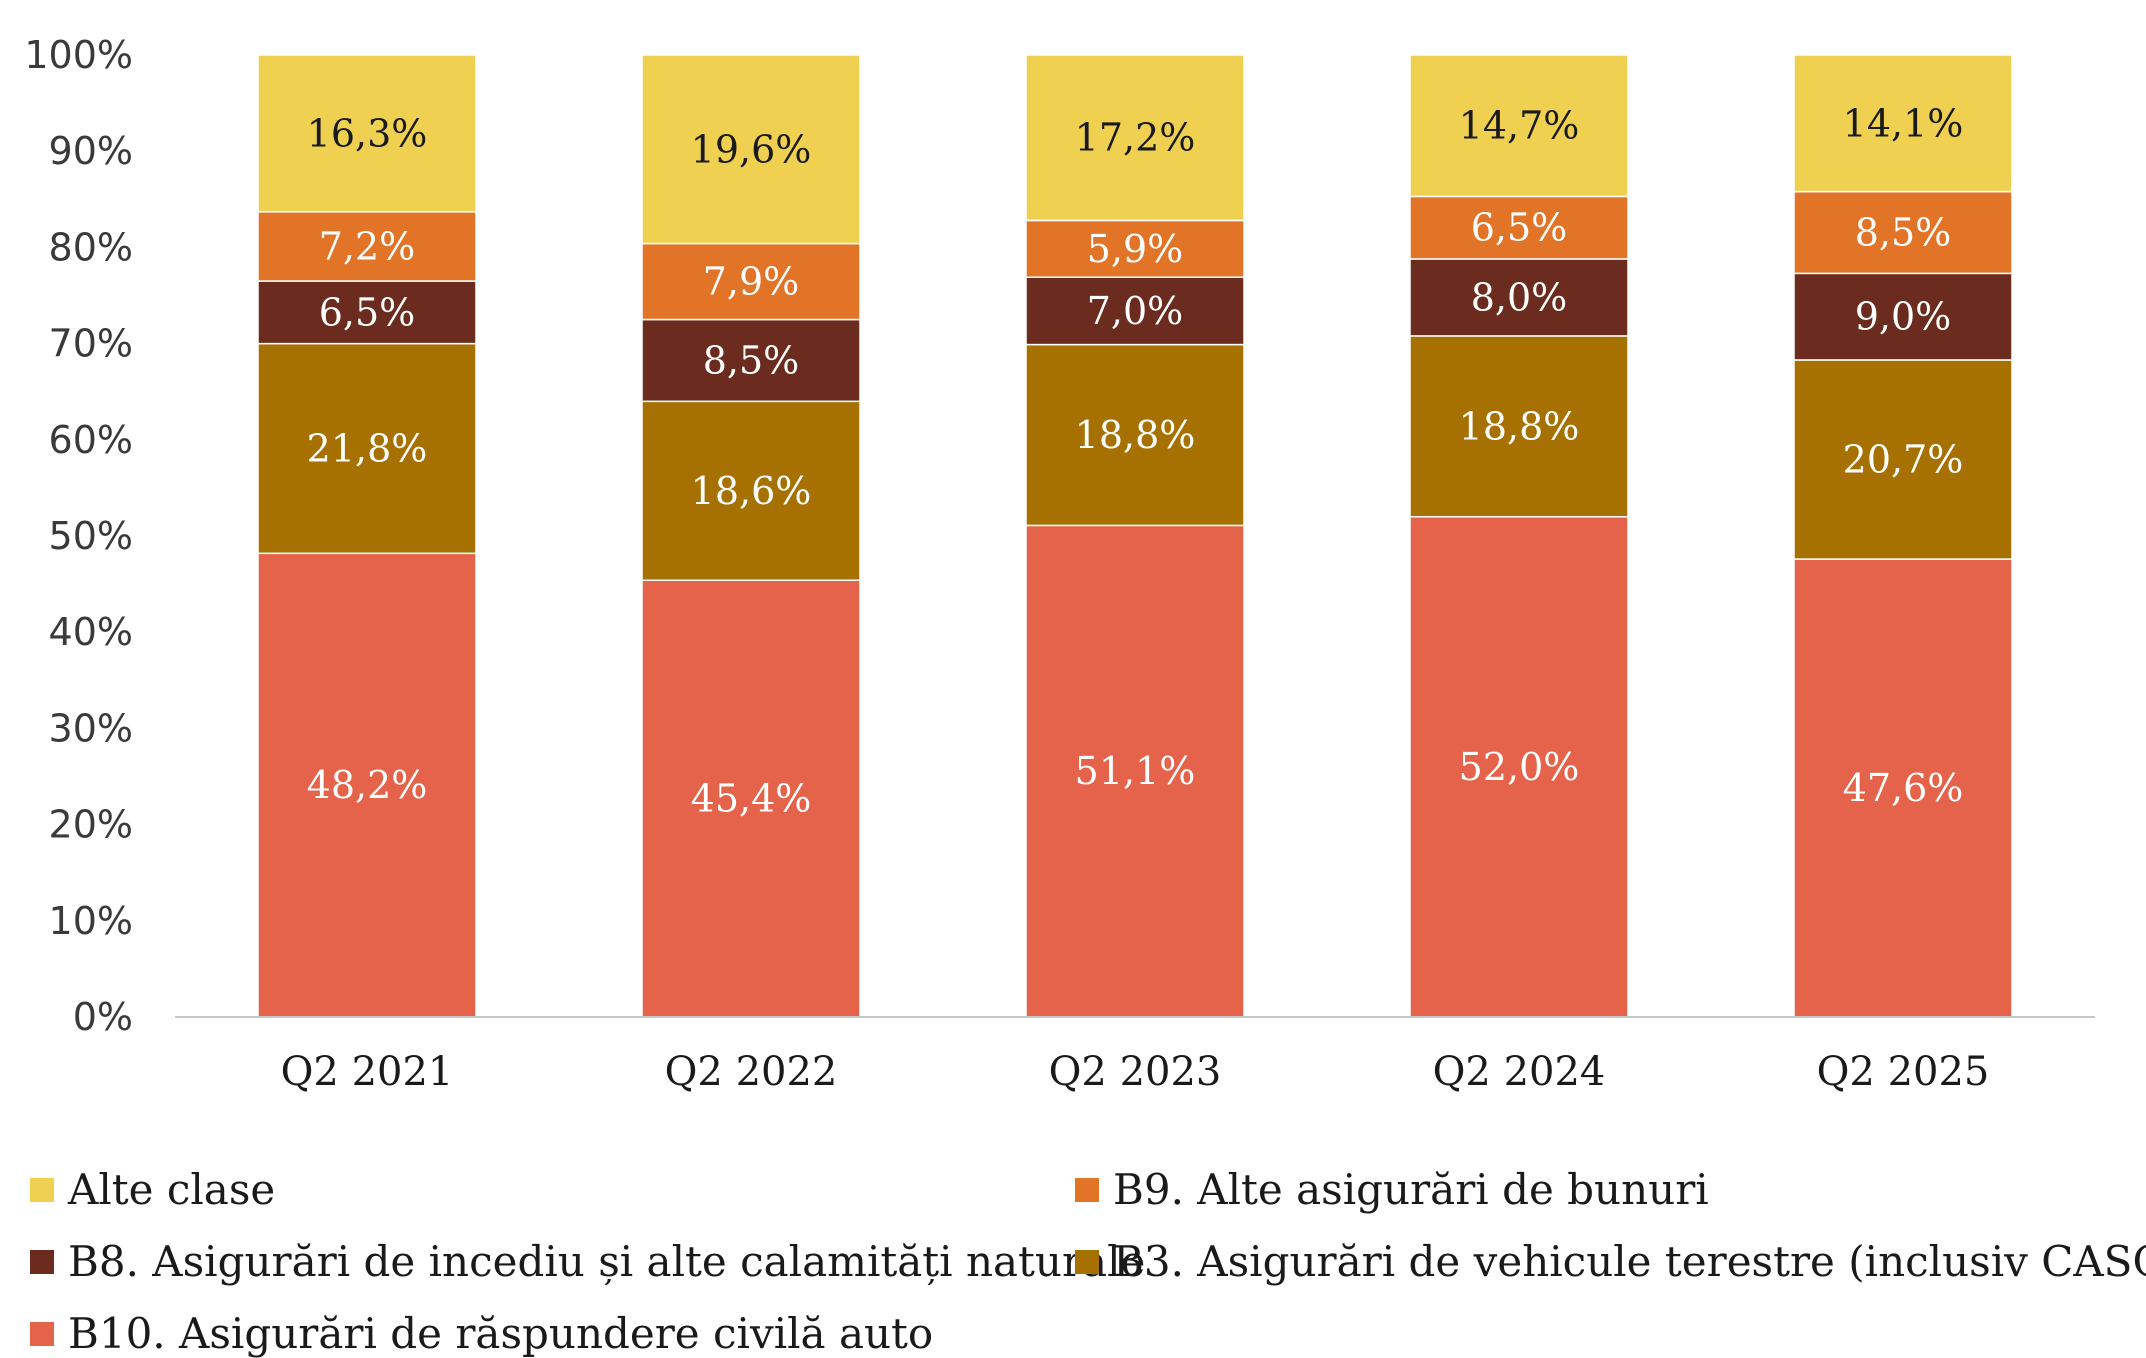 Image resolution: width=2146 pixels, height=1358 pixels. What do you see at coordinates (91, 921) in the screenshot?
I see `y-tick-label: 10%` at bounding box center [91, 921].